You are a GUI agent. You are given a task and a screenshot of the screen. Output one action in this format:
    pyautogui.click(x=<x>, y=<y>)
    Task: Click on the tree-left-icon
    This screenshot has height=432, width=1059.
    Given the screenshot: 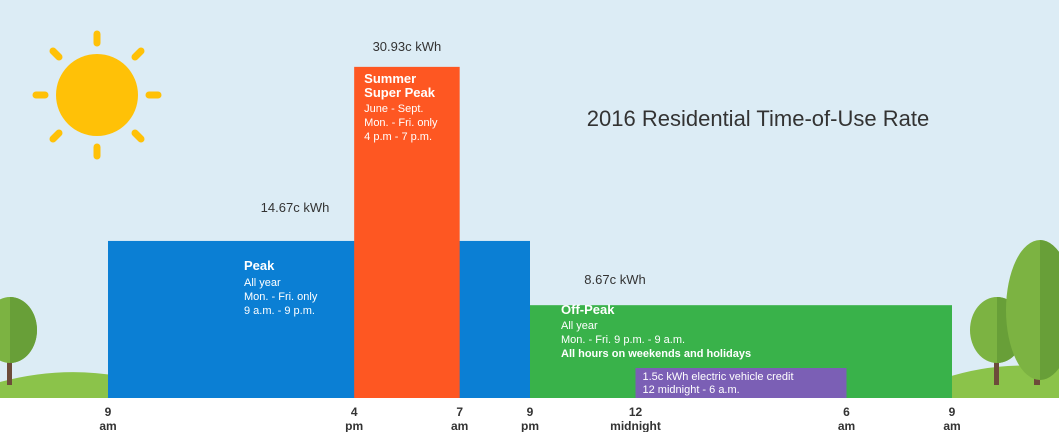 What is the action you would take?
    pyautogui.click(x=18, y=341)
    